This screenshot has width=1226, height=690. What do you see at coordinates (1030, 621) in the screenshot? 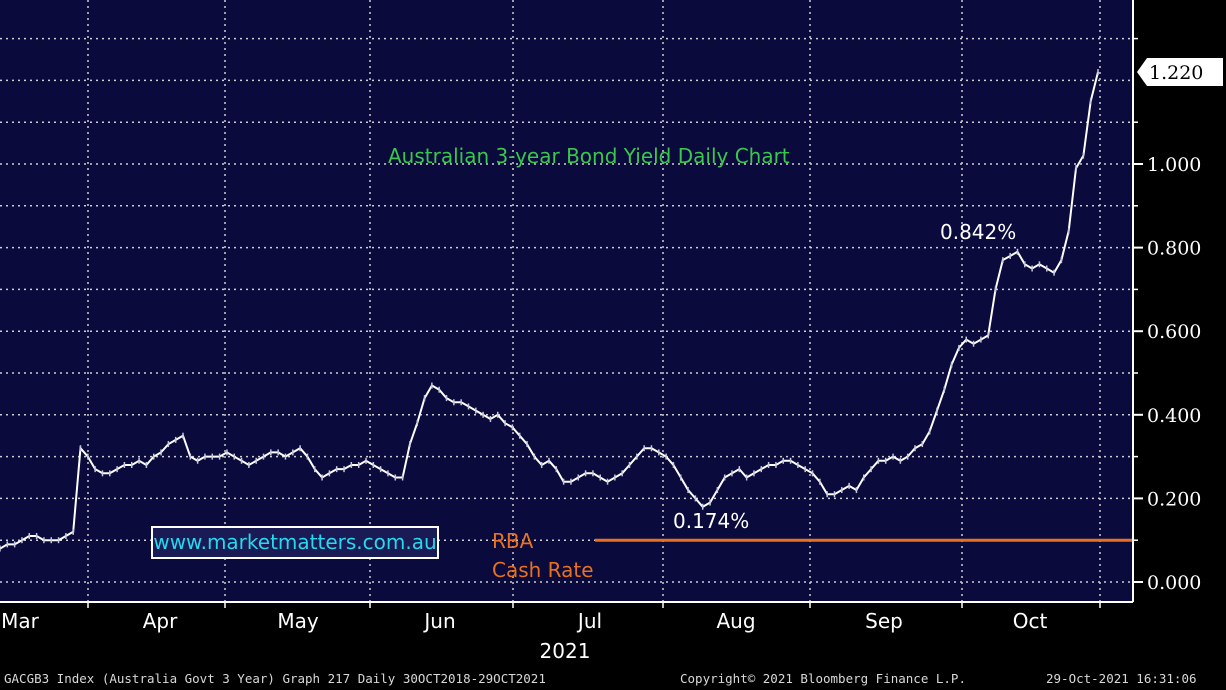
I see `x-tick-label: Oct` at bounding box center [1030, 621].